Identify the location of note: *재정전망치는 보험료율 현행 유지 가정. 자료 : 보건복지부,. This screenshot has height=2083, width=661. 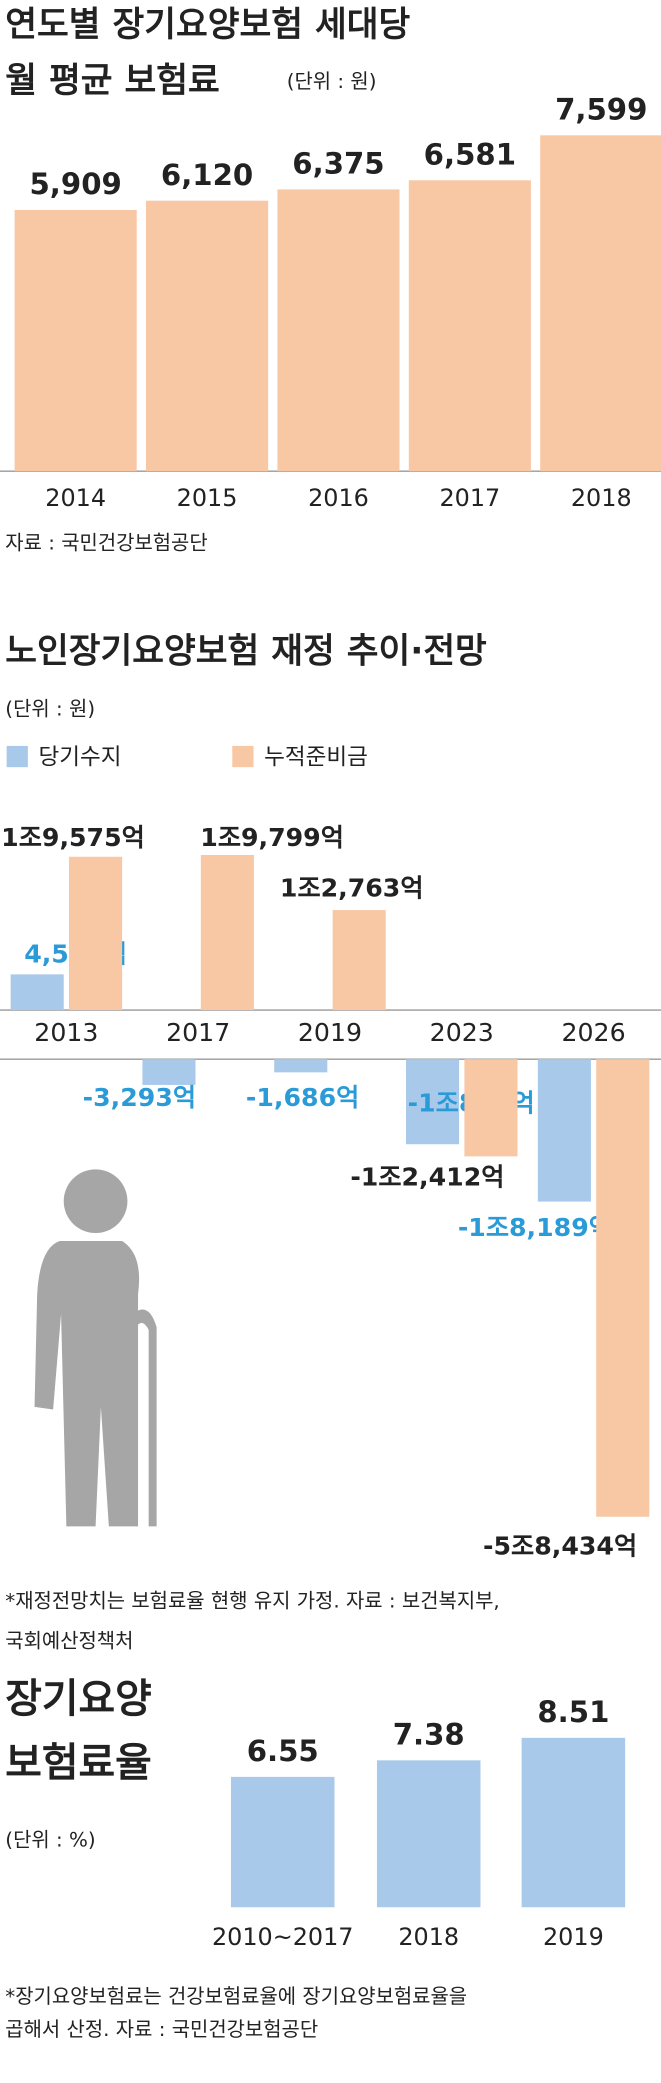
(252, 1601).